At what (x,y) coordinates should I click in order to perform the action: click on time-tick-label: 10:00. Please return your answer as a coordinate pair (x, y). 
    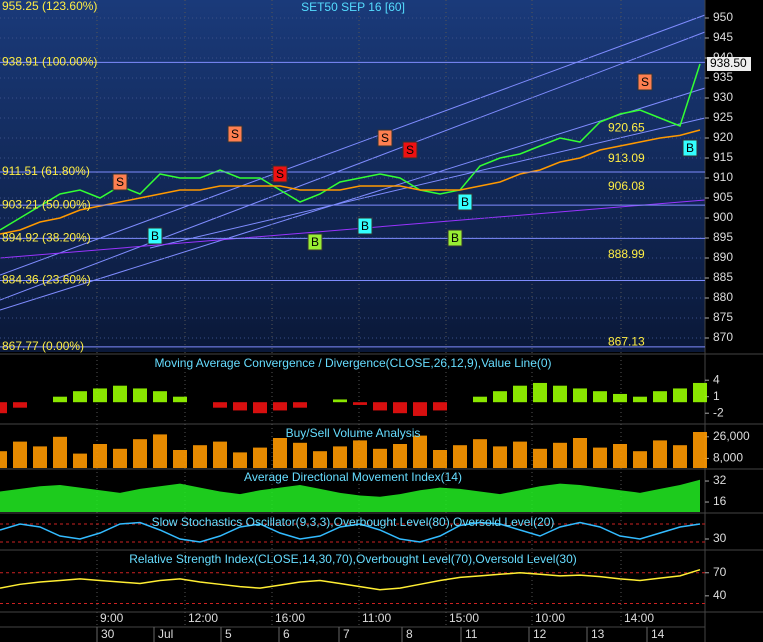
    Looking at the image, I should click on (550, 618).